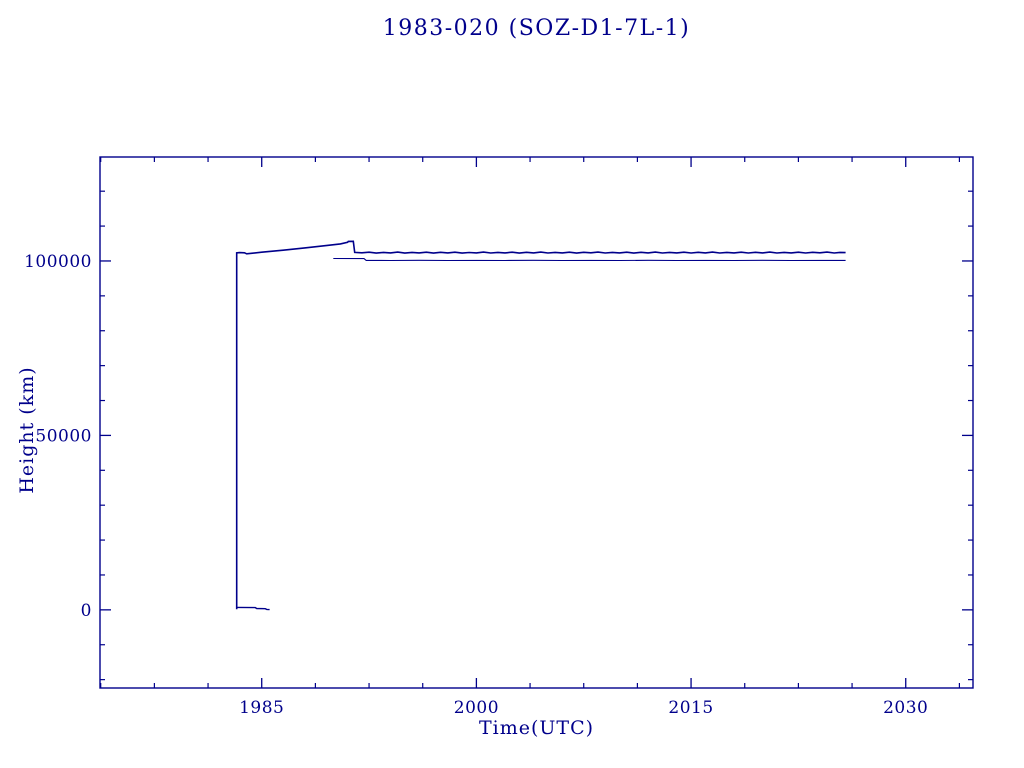  What do you see at coordinates (536, 728) in the screenshot?
I see `x-axis-title: Time(UTC)` at bounding box center [536, 728].